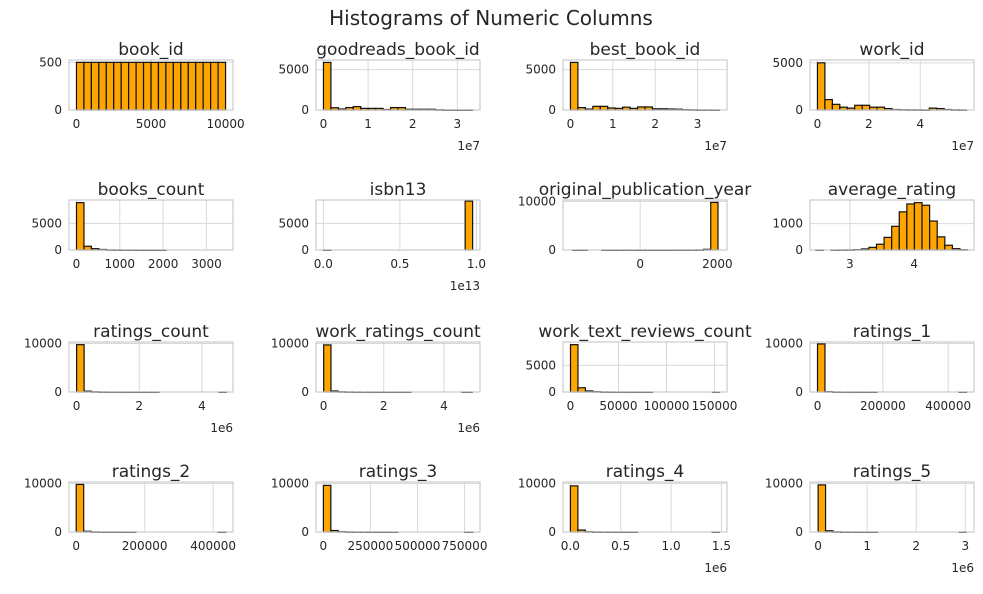 The width and height of the screenshot is (983, 594). I want to click on x-tick-label: 3000, so click(206, 264).